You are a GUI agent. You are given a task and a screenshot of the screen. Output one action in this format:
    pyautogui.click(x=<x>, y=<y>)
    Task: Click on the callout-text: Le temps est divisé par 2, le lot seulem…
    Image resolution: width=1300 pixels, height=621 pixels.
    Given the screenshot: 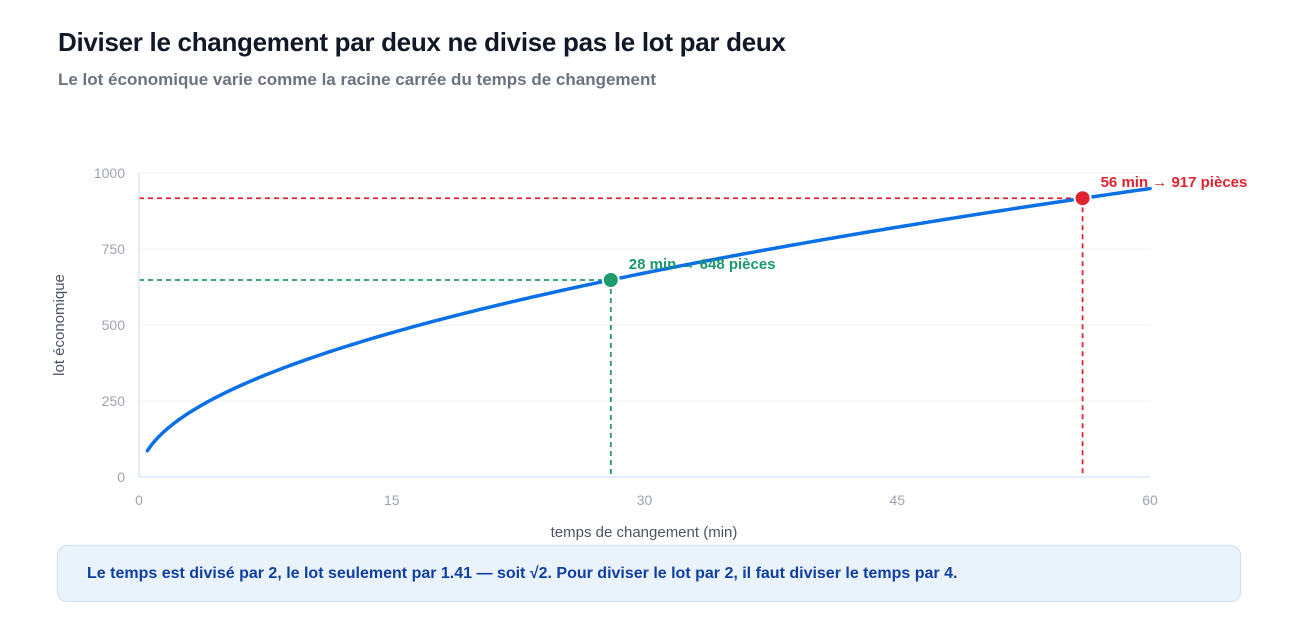 What is the action you would take?
    pyautogui.click(x=522, y=573)
    